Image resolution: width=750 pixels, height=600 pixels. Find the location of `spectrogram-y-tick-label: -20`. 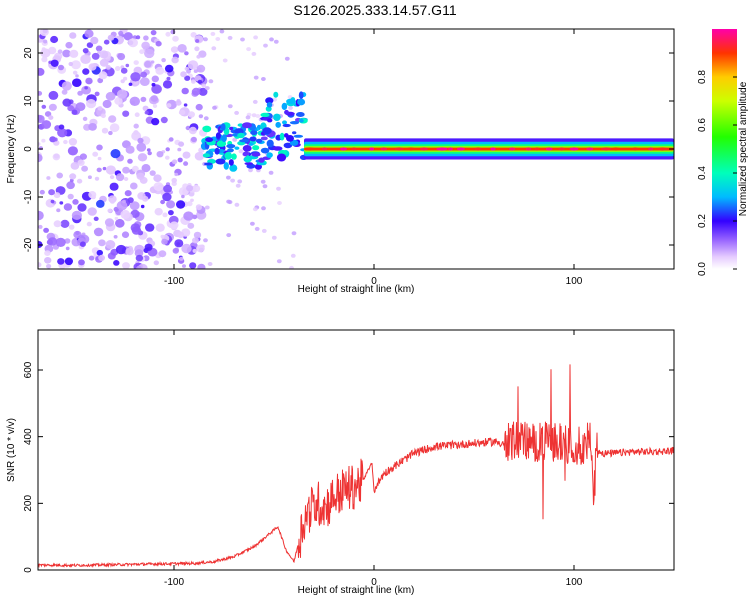

spectrogram-y-tick-label: -20 is located at coordinates (28, 244).